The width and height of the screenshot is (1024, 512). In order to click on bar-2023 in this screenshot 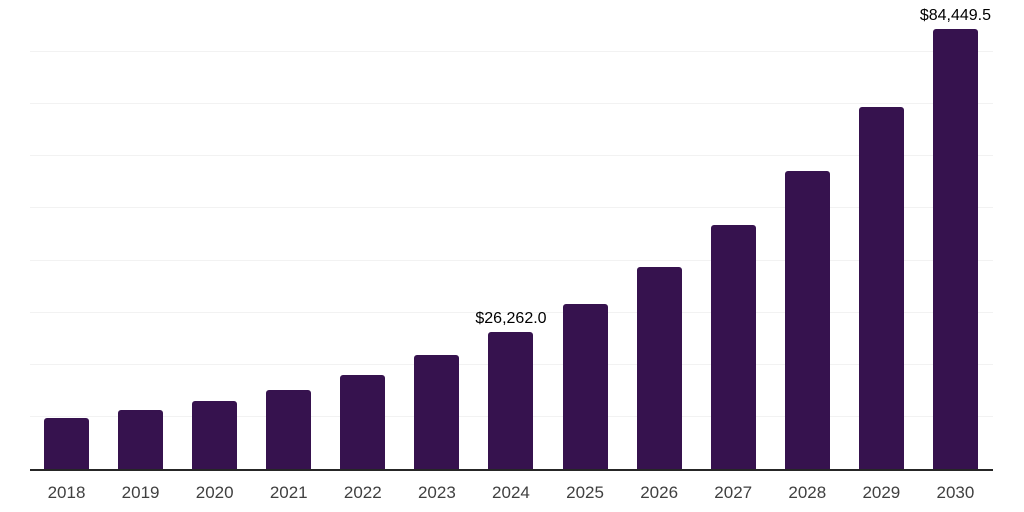, I will do `click(437, 412)`.